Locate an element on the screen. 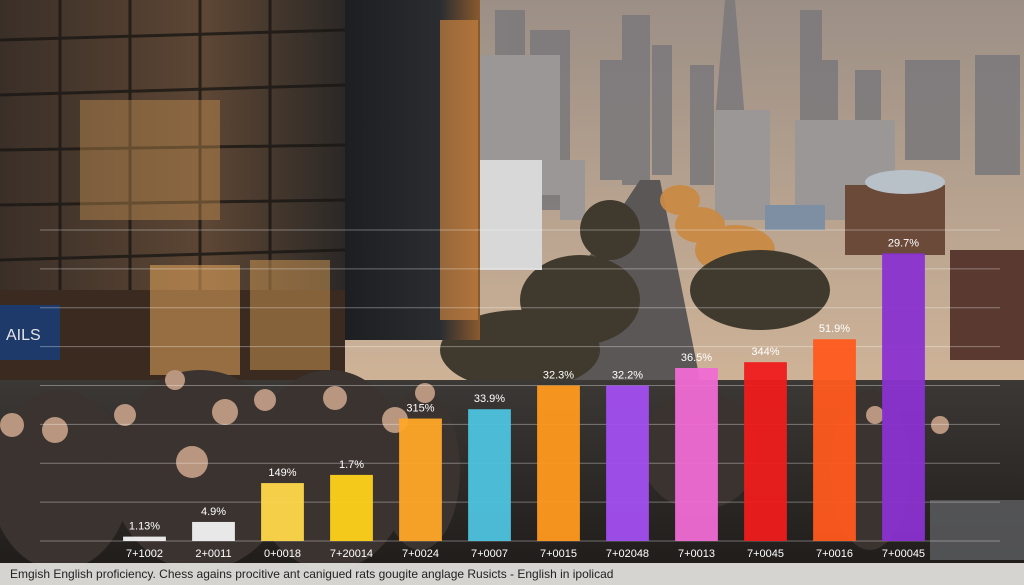 The width and height of the screenshot is (1024, 585). x-tick-label-11: 7+0016 is located at coordinates (834, 554).